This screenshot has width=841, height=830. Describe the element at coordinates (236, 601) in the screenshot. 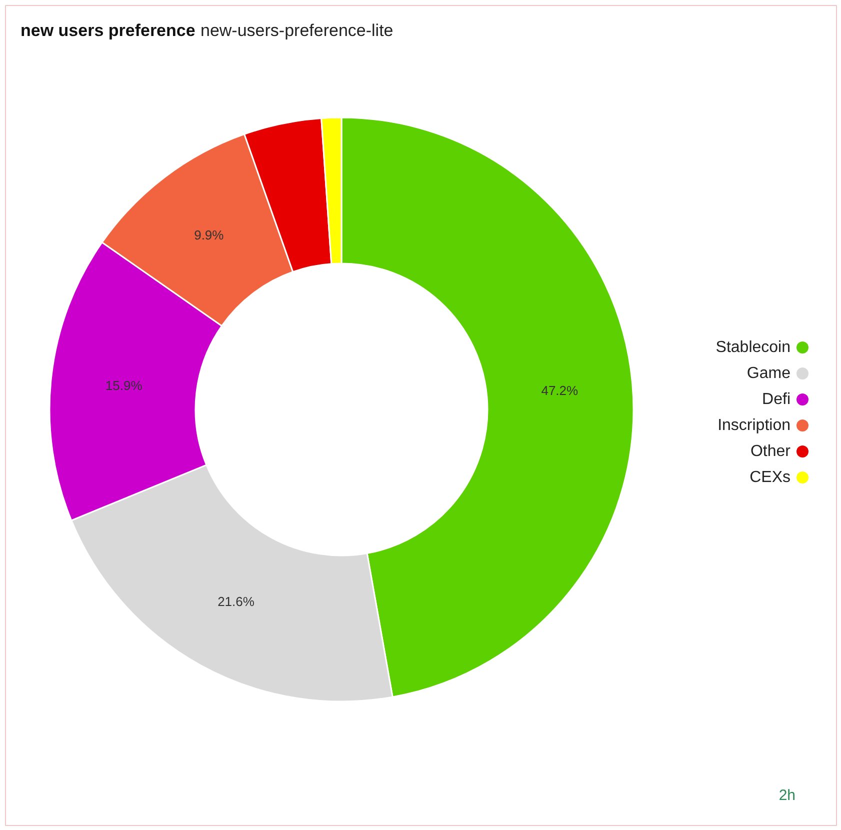

I see `data-label: 21.6%` at that location.